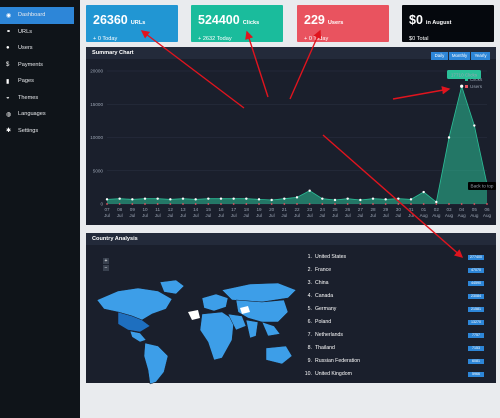 This screenshot has height=418, width=500. Describe the element at coordinates (40, 32) in the screenshot. I see `sidebar-item-urls: ⚭ URLs` at that location.